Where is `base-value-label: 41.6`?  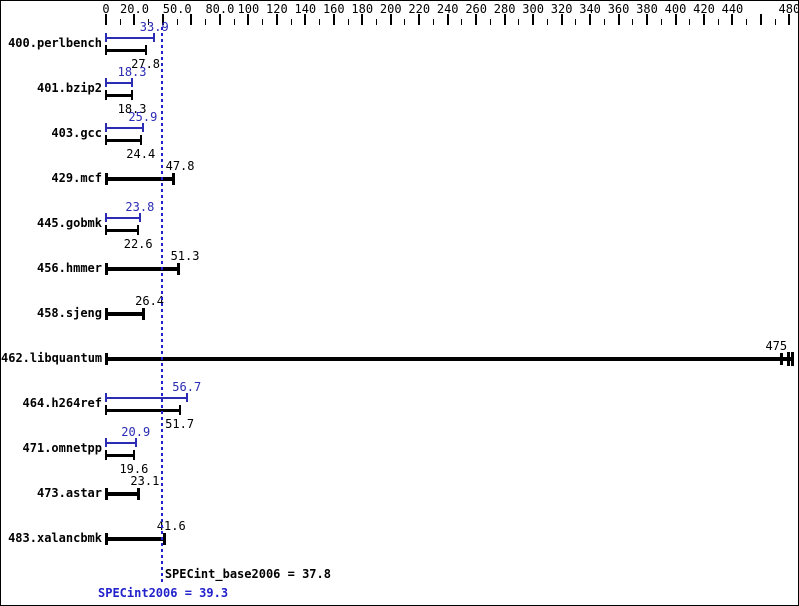 base-value-label: 41.6 is located at coordinates (171, 526).